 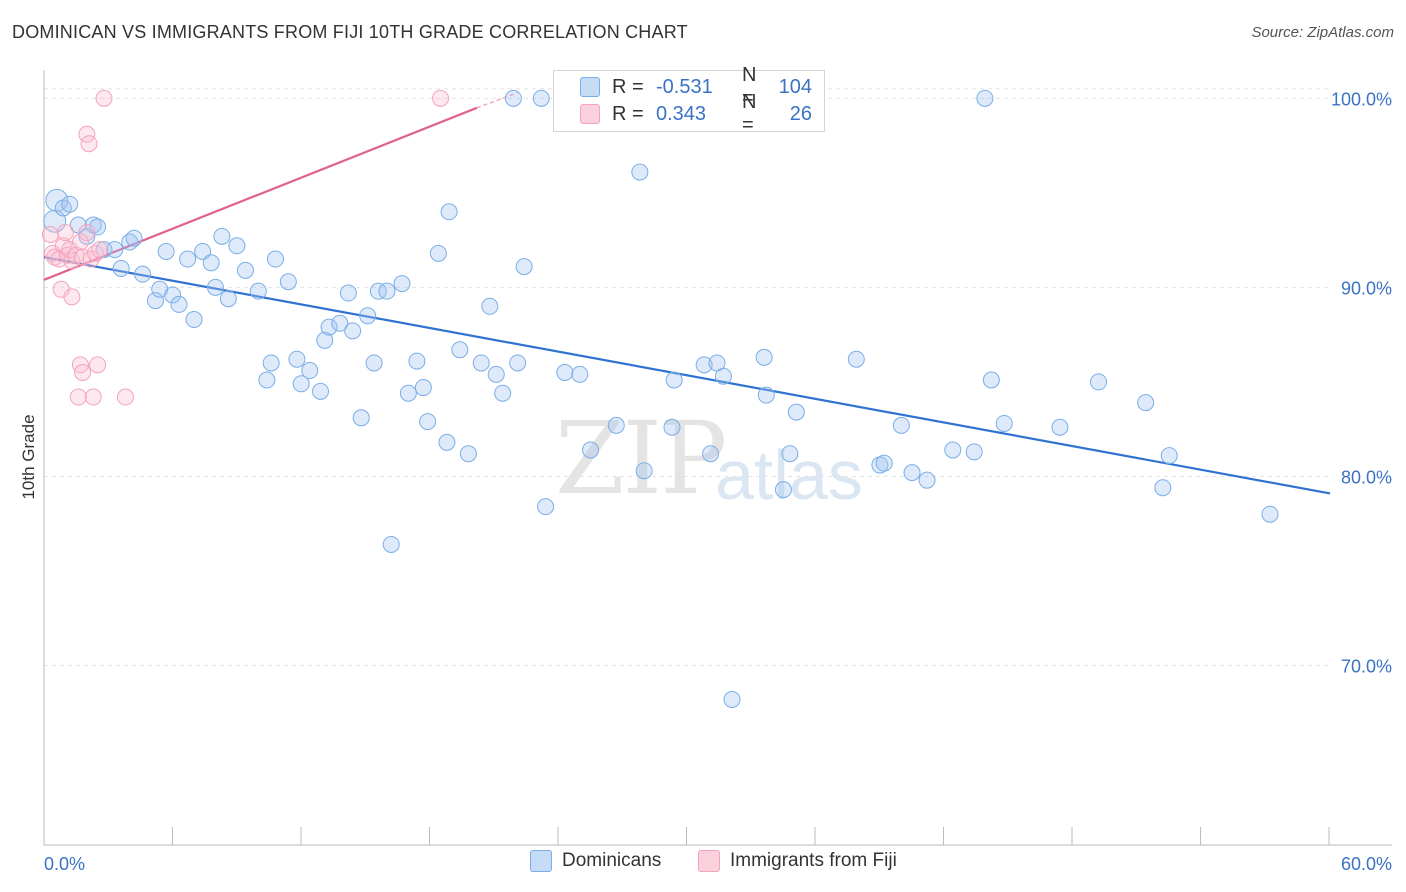 What do you see at coordinates (1366, 288) in the screenshot?
I see `y-tick-label: 90.0%` at bounding box center [1366, 288].